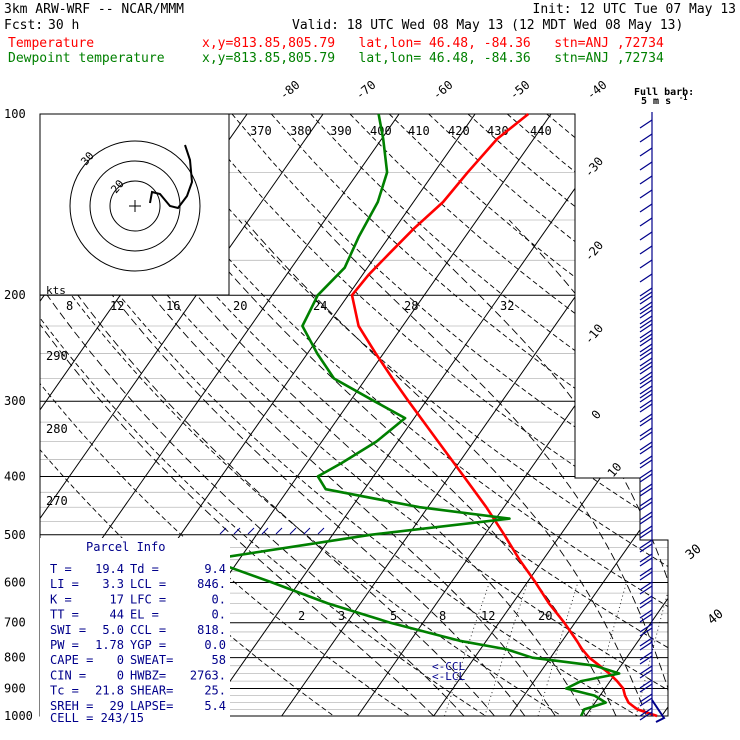  What do you see at coordinates (594, 251) in the screenshot?
I see `isotherm-label: -20` at bounding box center [594, 251].